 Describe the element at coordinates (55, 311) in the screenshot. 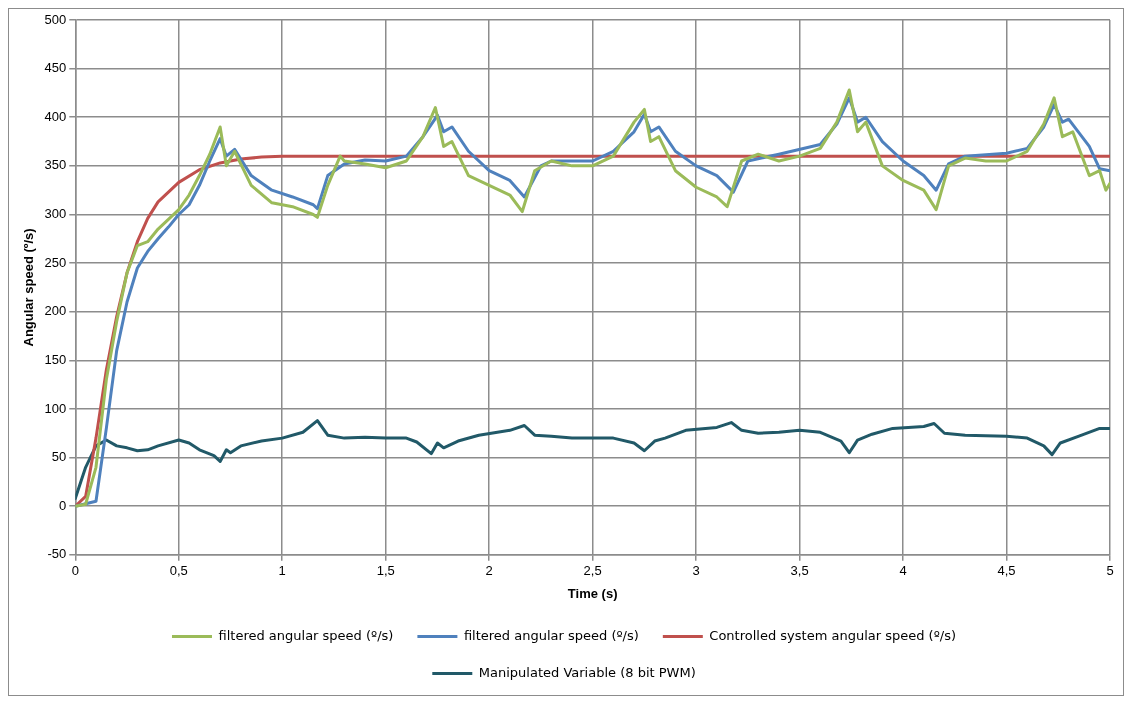

I see `y-tick-label: 200` at that location.